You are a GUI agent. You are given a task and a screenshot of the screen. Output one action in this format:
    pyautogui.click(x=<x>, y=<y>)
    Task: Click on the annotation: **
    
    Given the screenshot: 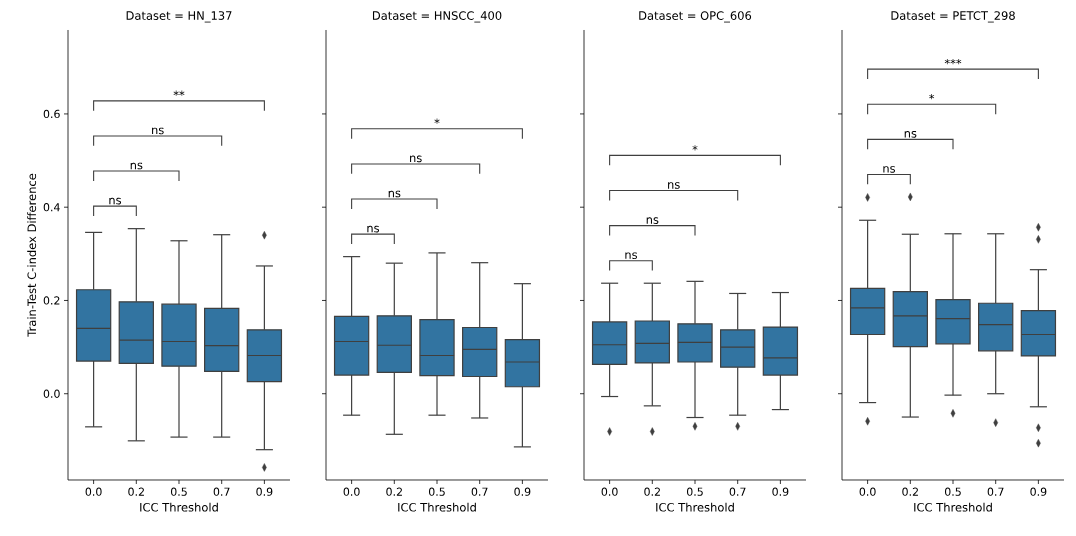 What is the action you would take?
    pyautogui.click(x=179, y=93)
    